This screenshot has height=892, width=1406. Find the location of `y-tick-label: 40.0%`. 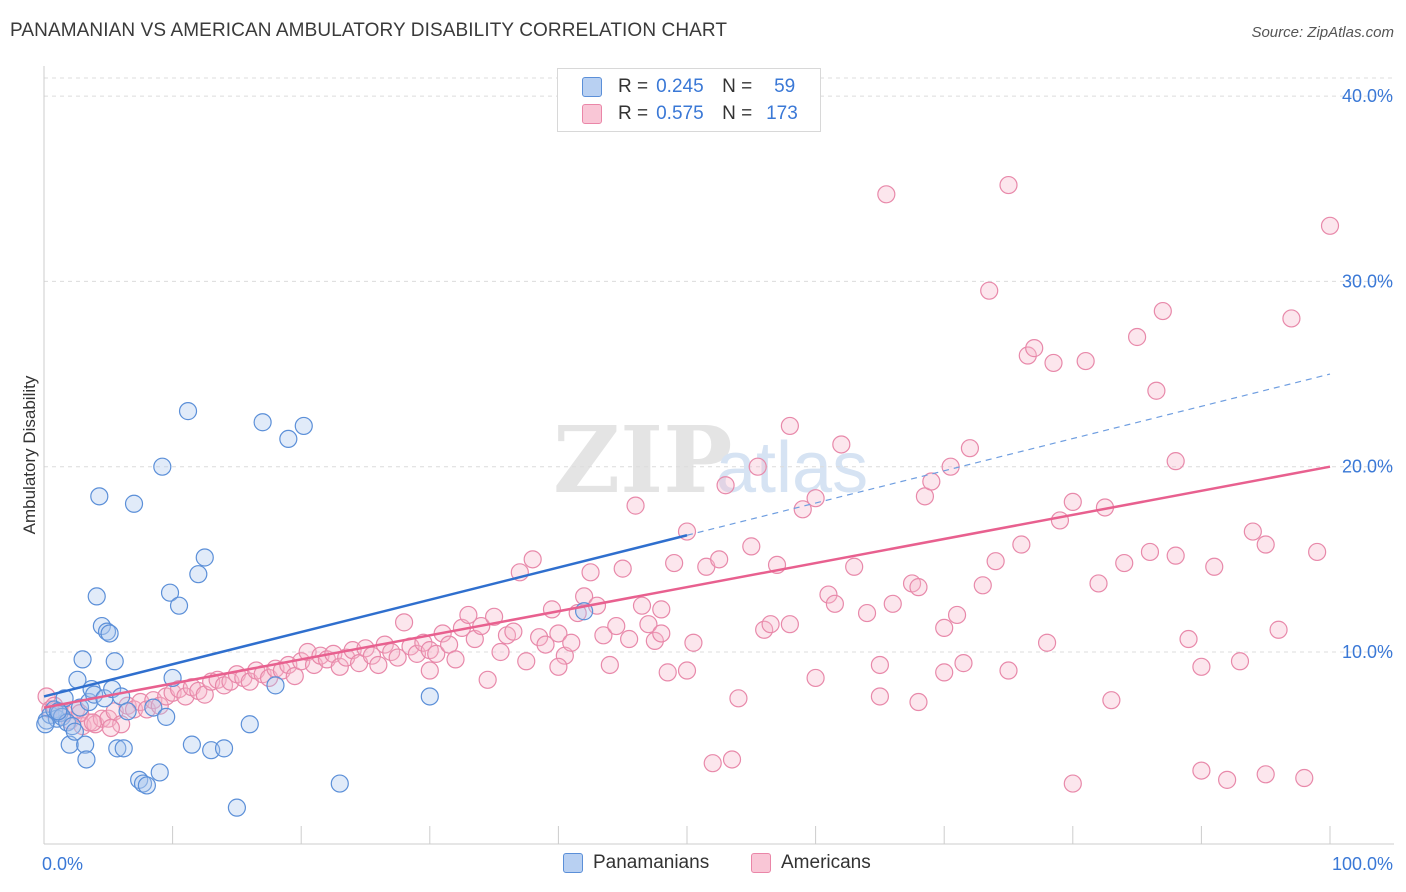

y-tick-label: 40.0% is located at coordinates (1367, 96).